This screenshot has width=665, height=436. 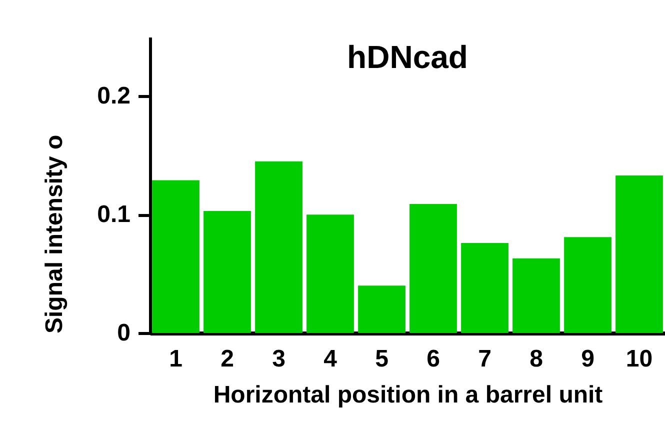 What do you see at coordinates (123, 333) in the screenshot?
I see `y-tick-label: 0` at bounding box center [123, 333].